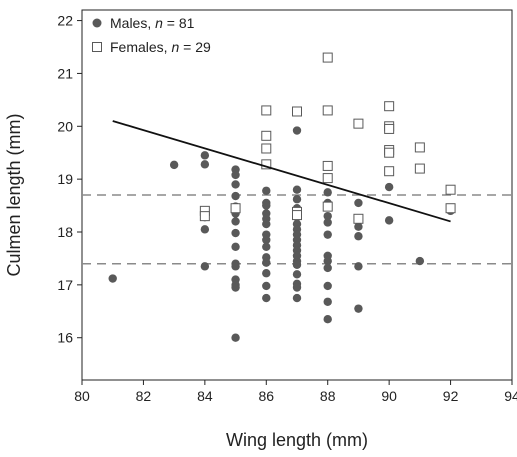 The image size is (517, 457). Describe the element at coordinates (195, 47) in the screenshot. I see `legend-females-suffix: = 29` at that location.